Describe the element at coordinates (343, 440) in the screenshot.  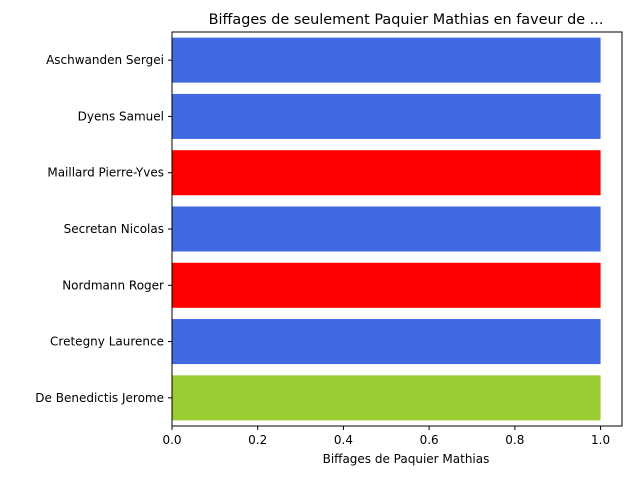
I see `x-tick-label: 0.4` at that location.